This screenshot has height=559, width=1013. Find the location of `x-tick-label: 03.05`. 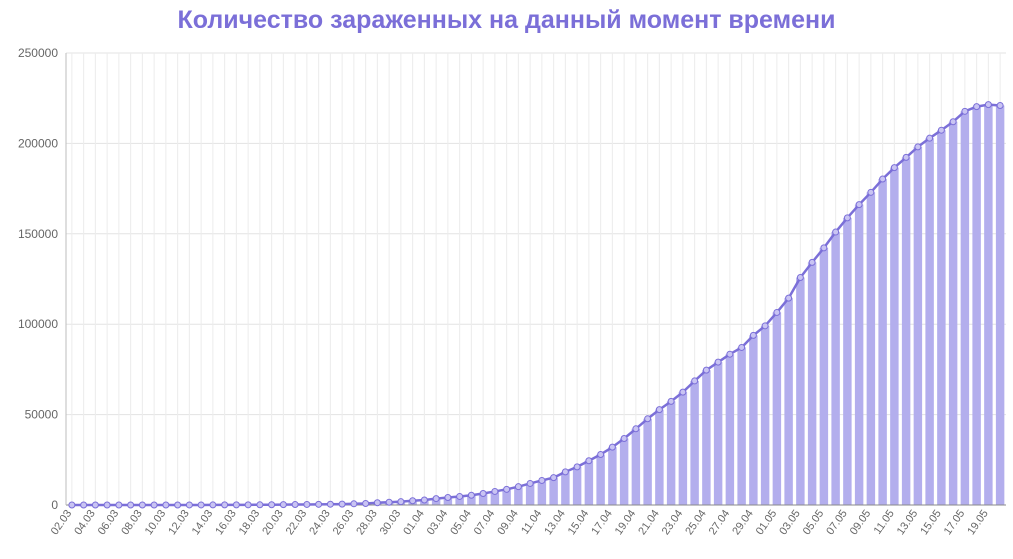

x-tick-label: 03.05 is located at coordinates (790, 522).